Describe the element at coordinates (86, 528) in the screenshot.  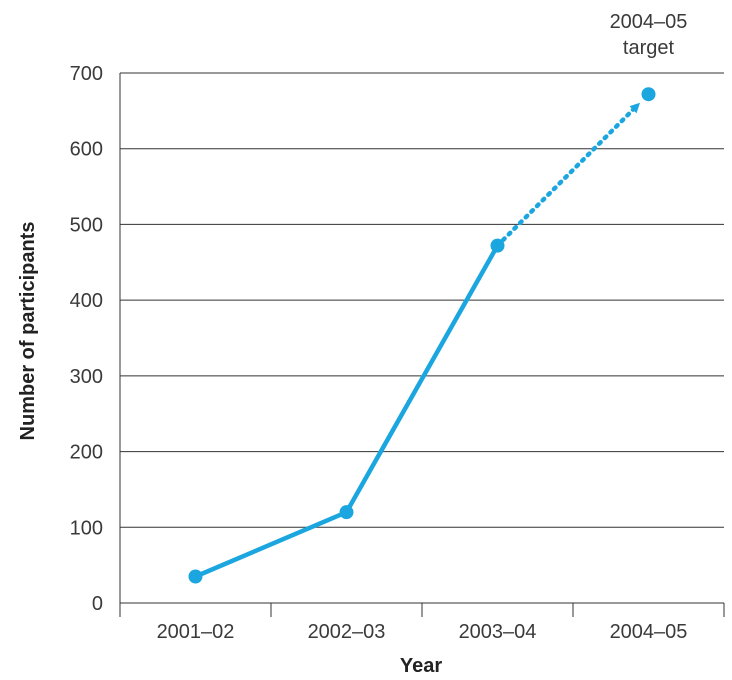
I see `y-tick-label: 100` at that location.